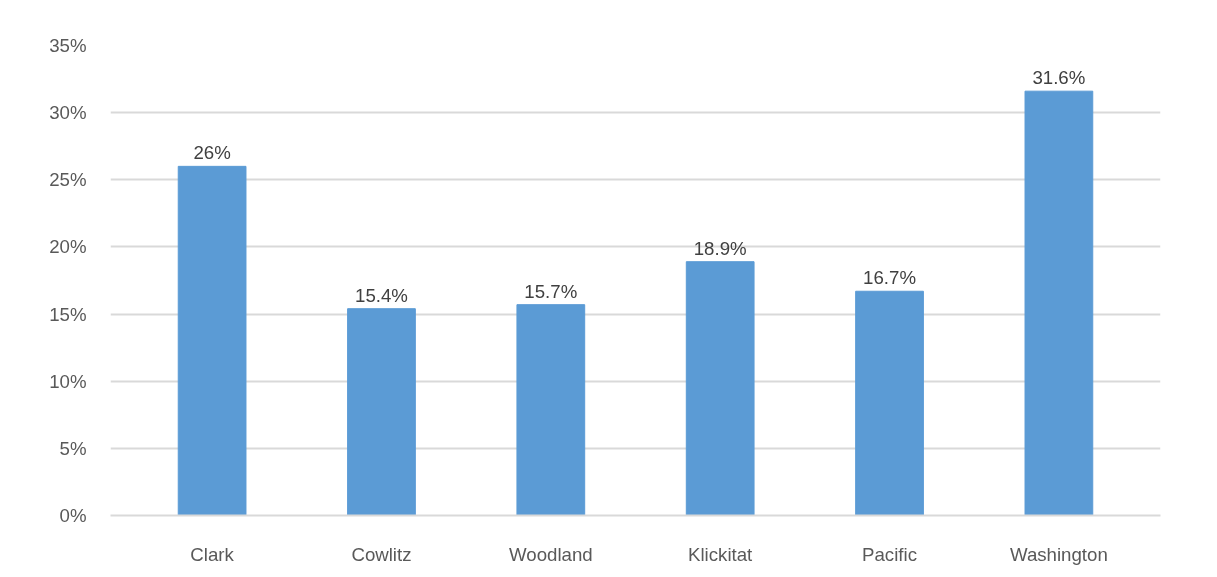  I want to click on x-tick-label: Cowlitz, so click(381, 554).